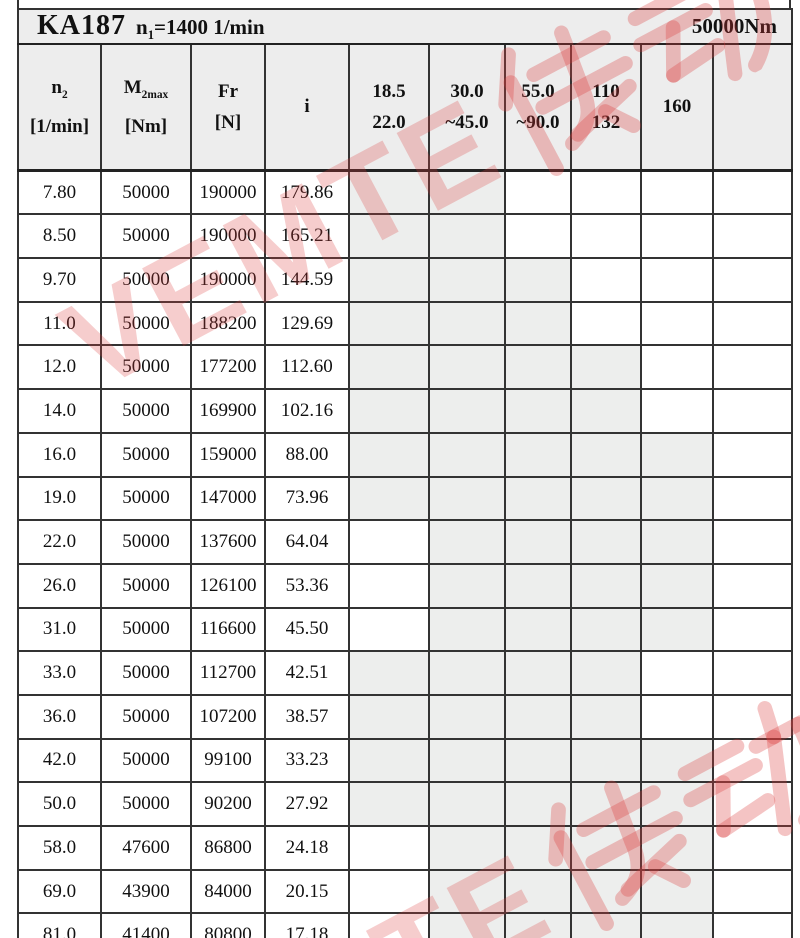  What do you see at coordinates (307, 891) in the screenshot?
I see `cell-i: 20.15` at bounding box center [307, 891].